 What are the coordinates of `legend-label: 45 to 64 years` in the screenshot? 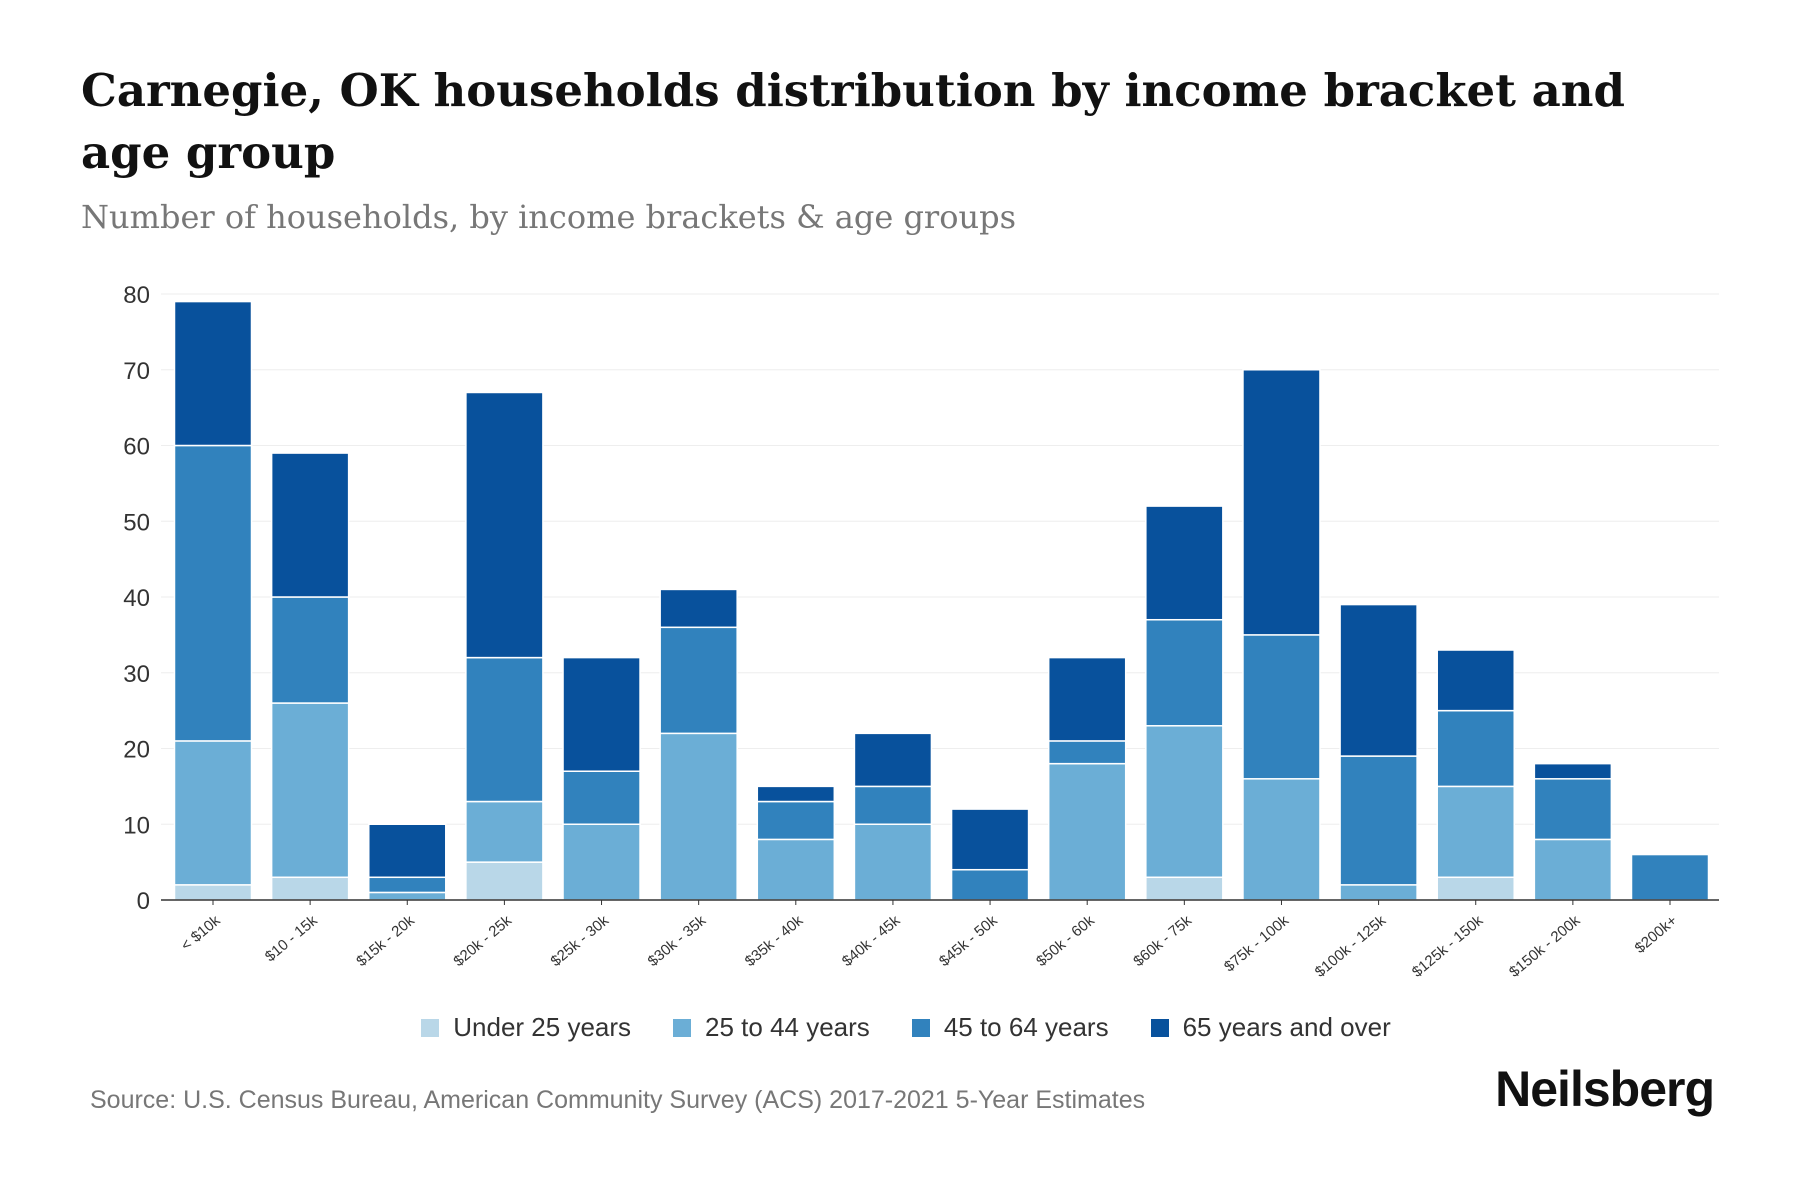 It's located at (1026, 1027).